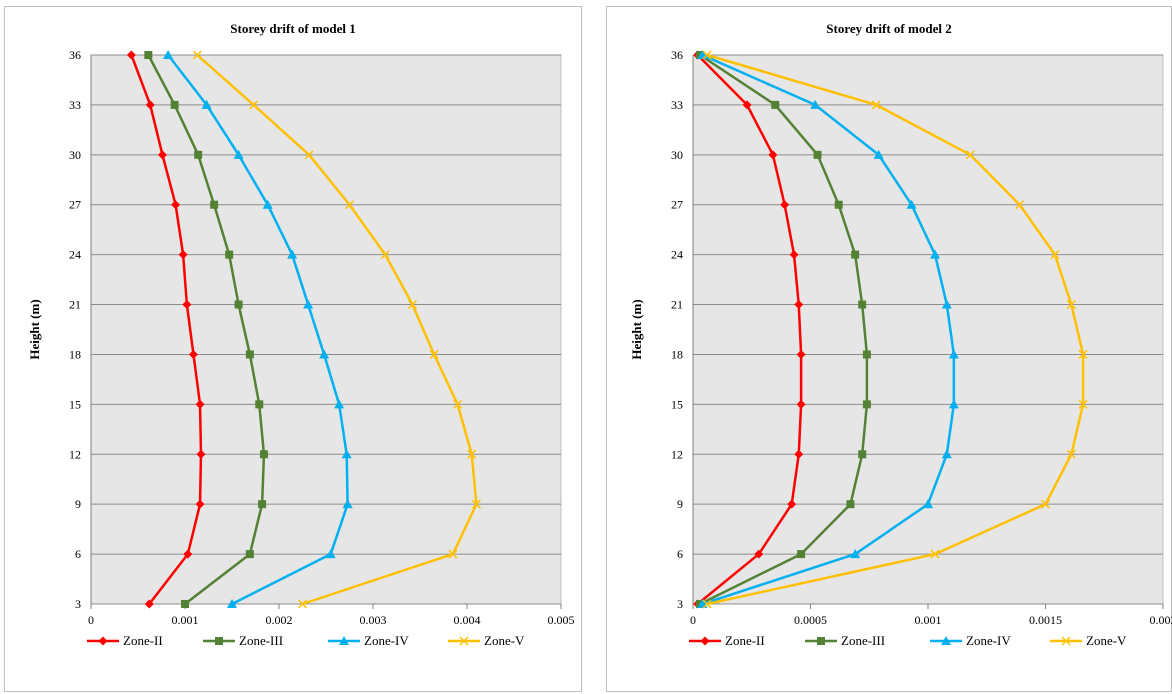 The width and height of the screenshot is (1172, 694). What do you see at coordinates (561, 620) in the screenshot?
I see `x-tick-label: 0.005` at bounding box center [561, 620].